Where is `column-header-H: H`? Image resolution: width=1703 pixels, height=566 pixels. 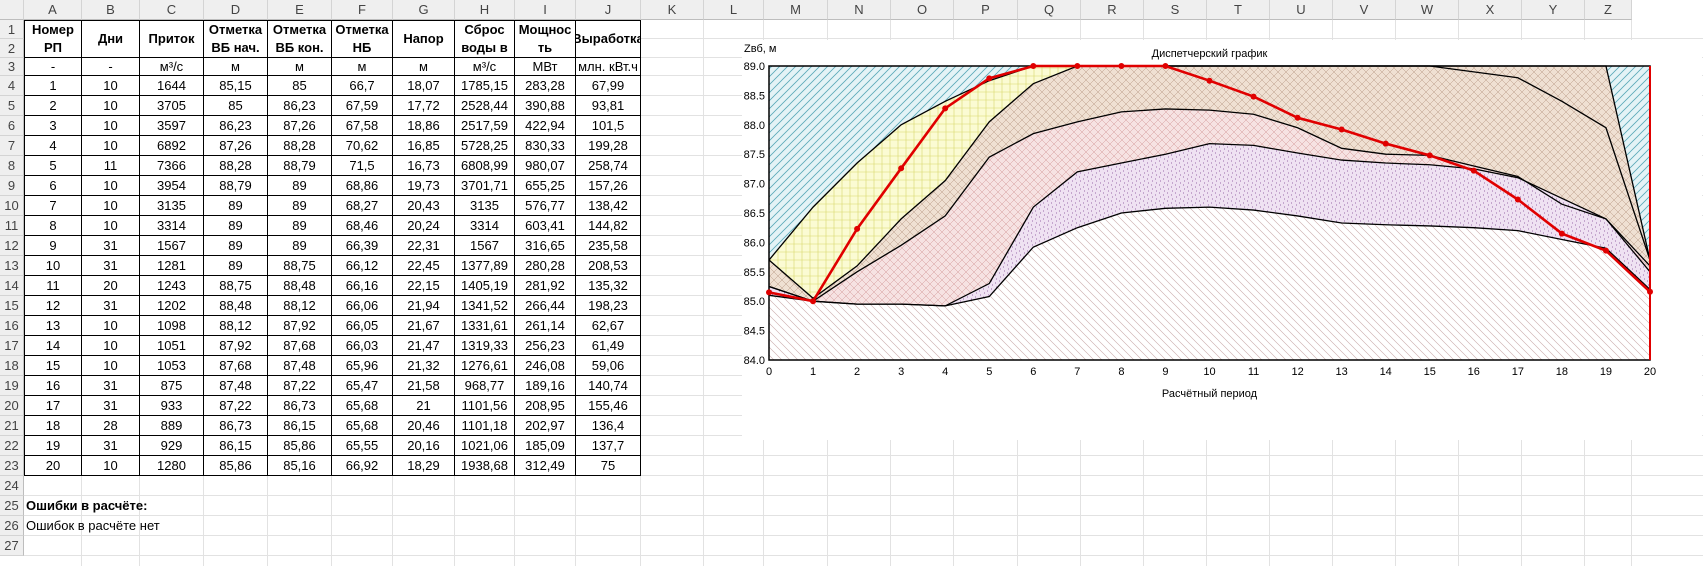 column-header-H: H is located at coordinates (485, 10).